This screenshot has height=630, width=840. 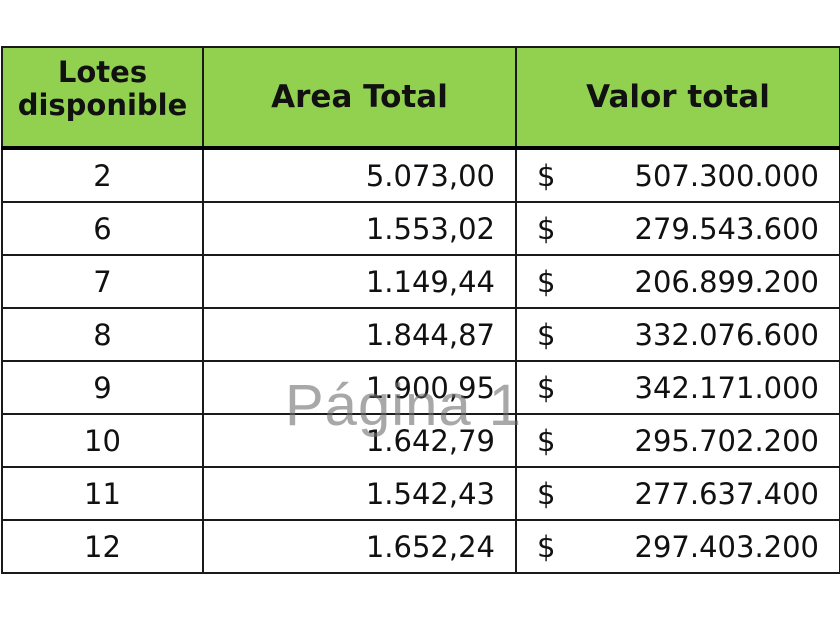 What do you see at coordinates (102, 334) in the screenshot?
I see `lote-cell: 8` at bounding box center [102, 334].